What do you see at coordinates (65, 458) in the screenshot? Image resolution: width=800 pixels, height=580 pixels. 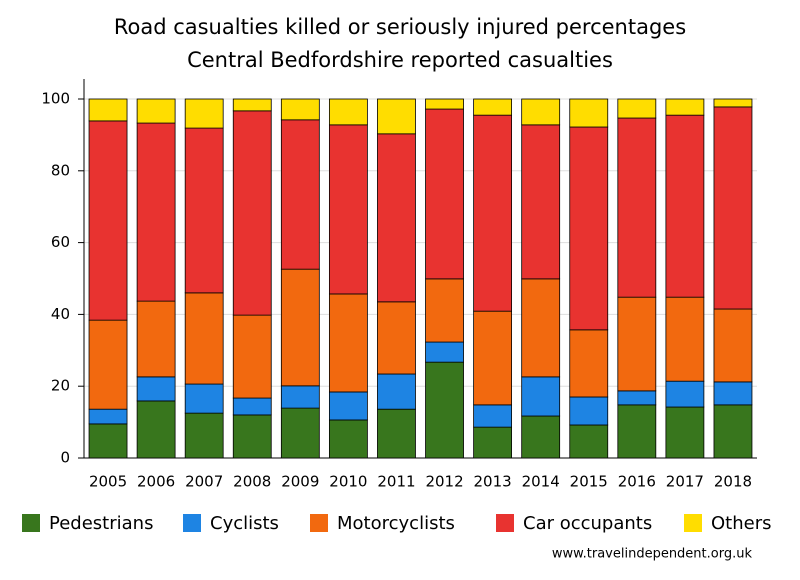 I see `y-tick-label: 0` at bounding box center [65, 458].